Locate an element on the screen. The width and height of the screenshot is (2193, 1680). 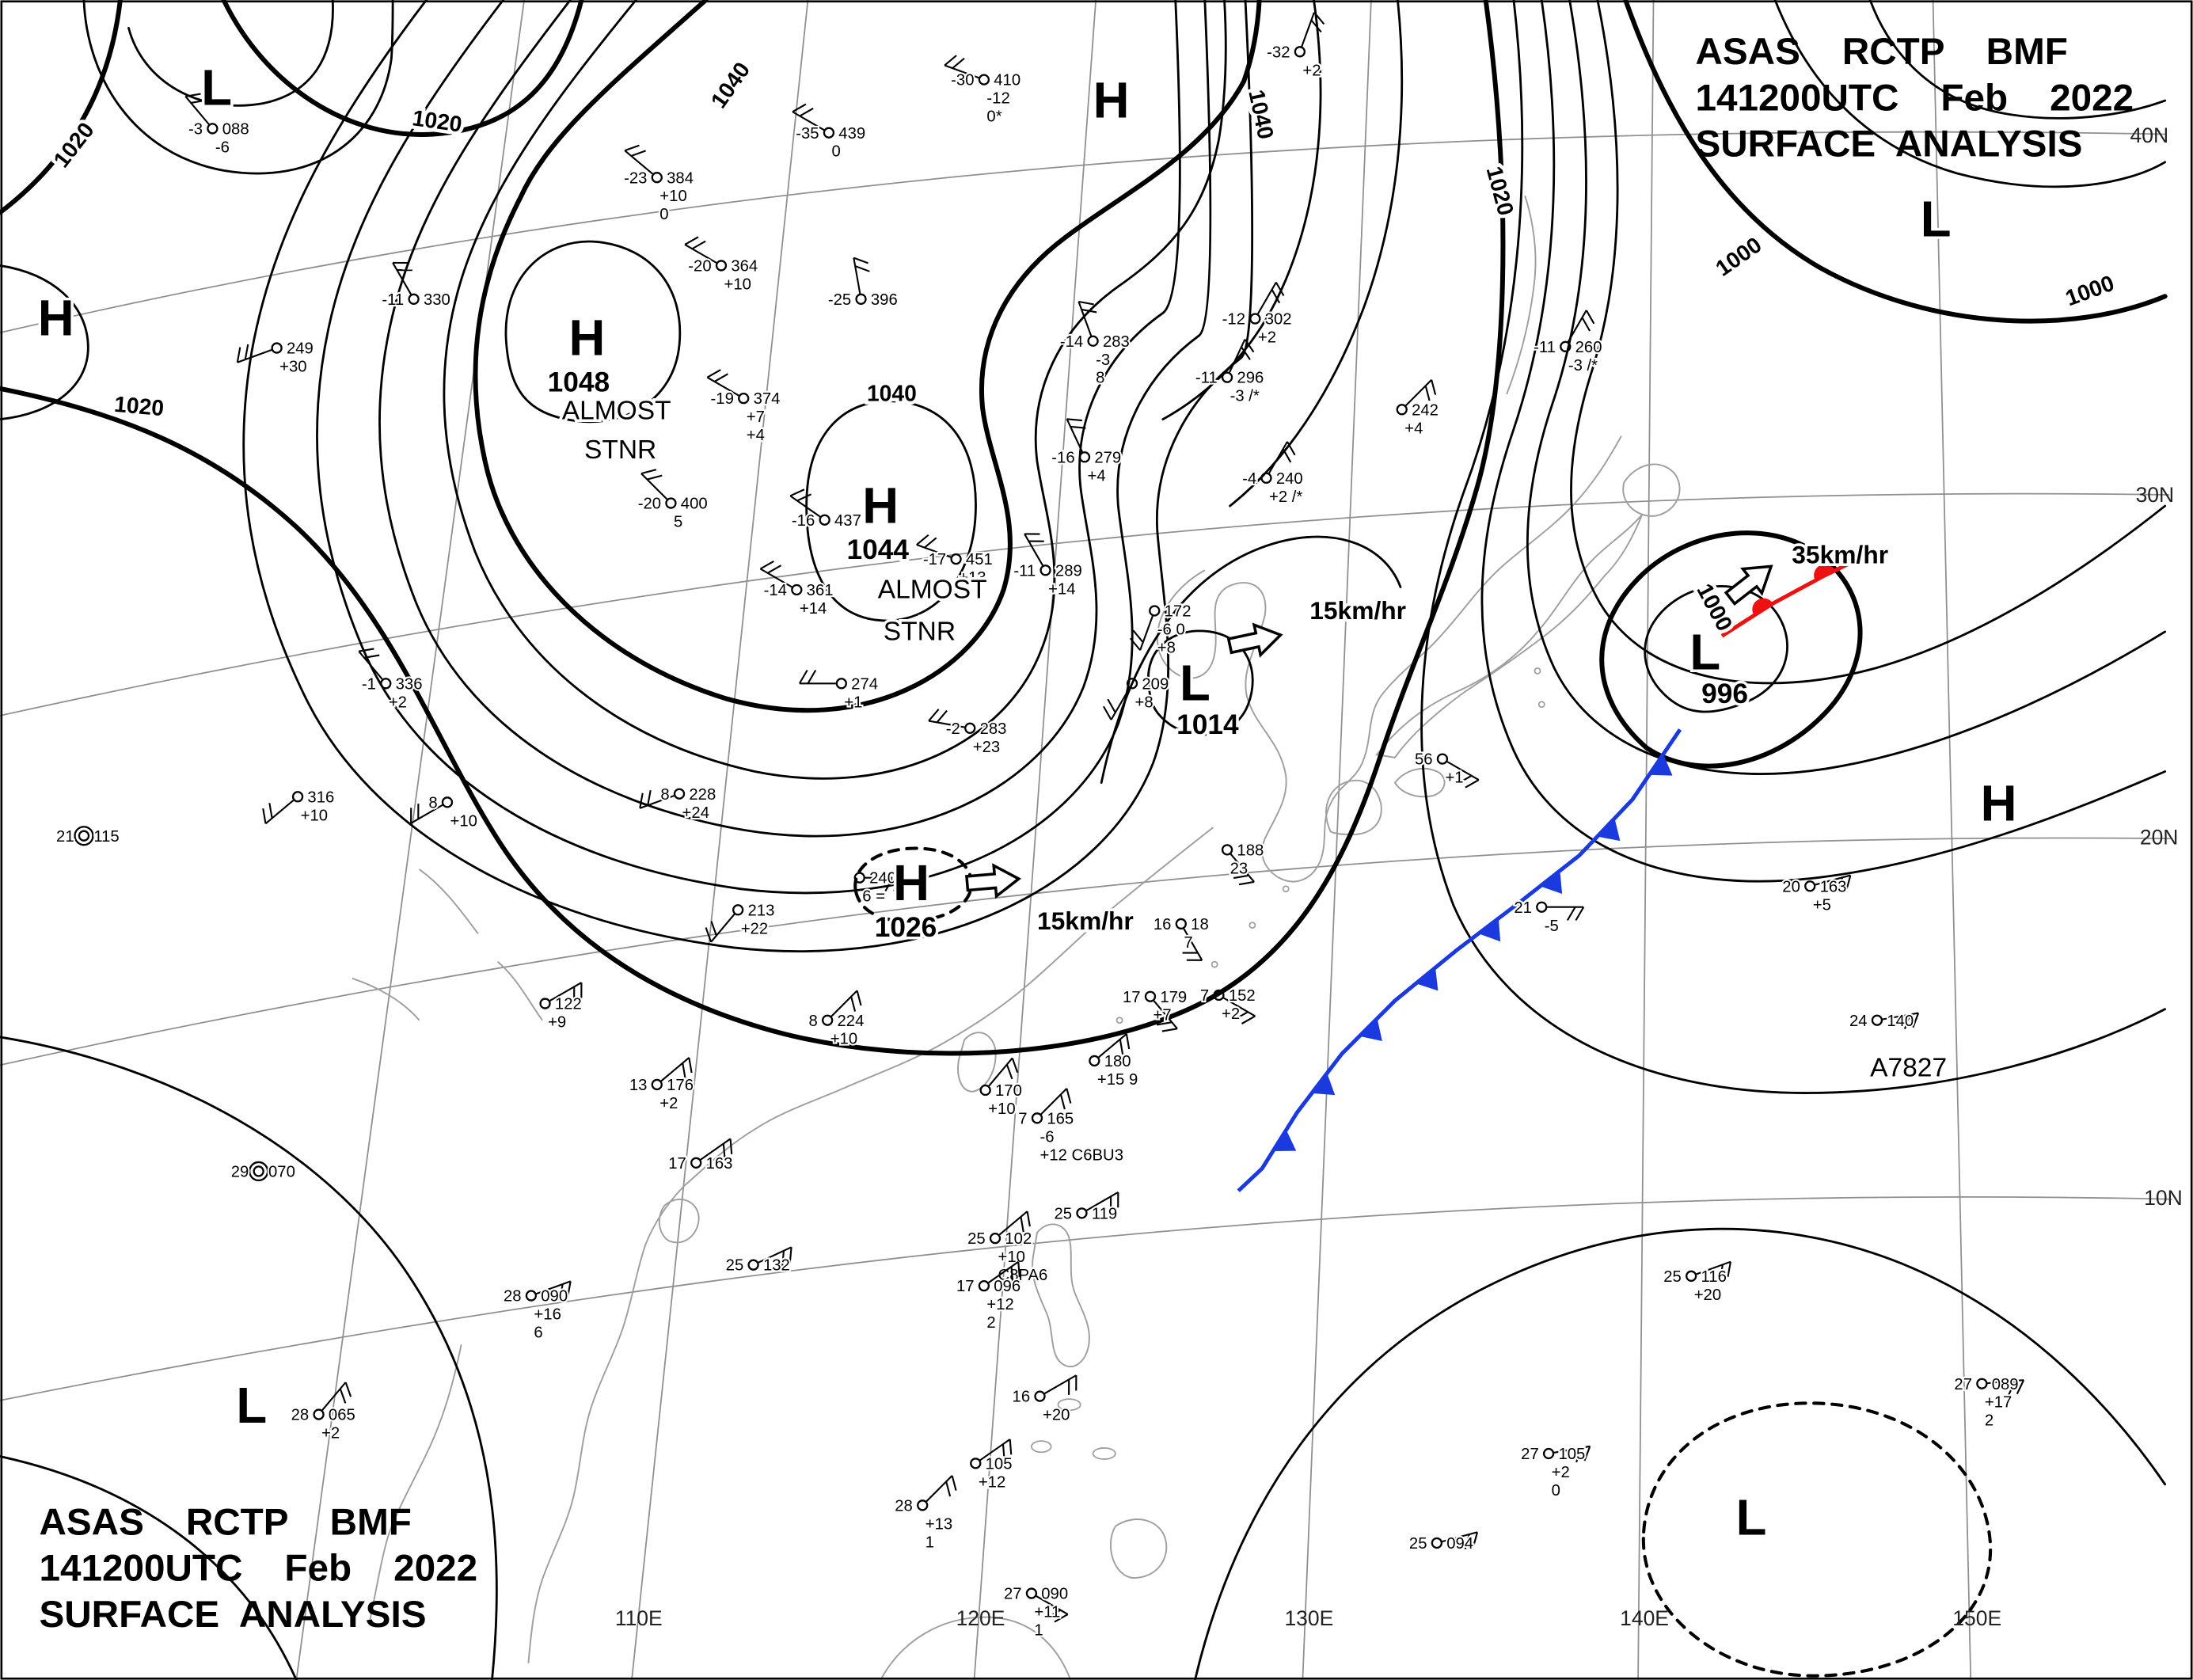
station-pressure: 240 is located at coordinates (1289, 479).